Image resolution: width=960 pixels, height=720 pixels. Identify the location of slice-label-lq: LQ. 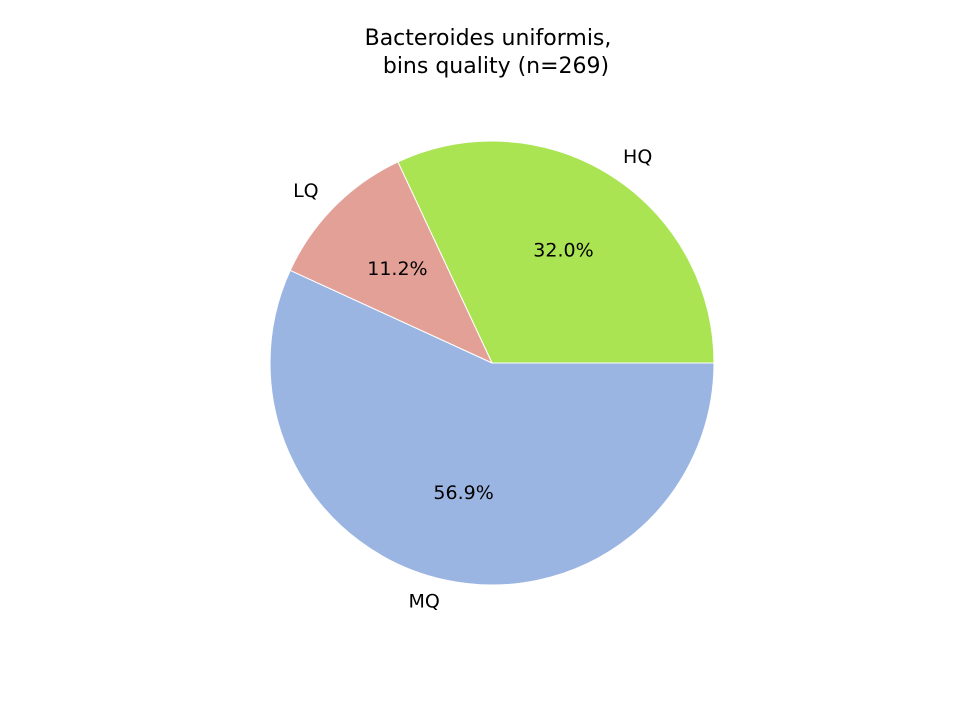
(306, 191).